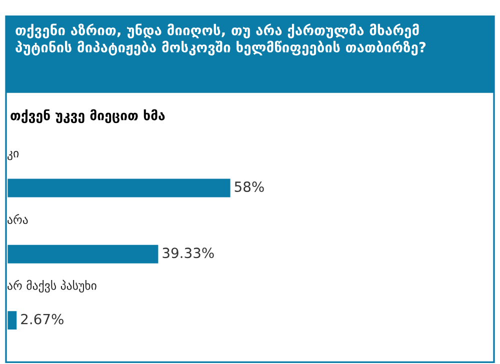  What do you see at coordinates (52, 286) in the screenshot?
I see `y-tick-label: არ მაქვს პასუხი` at bounding box center [52, 286].